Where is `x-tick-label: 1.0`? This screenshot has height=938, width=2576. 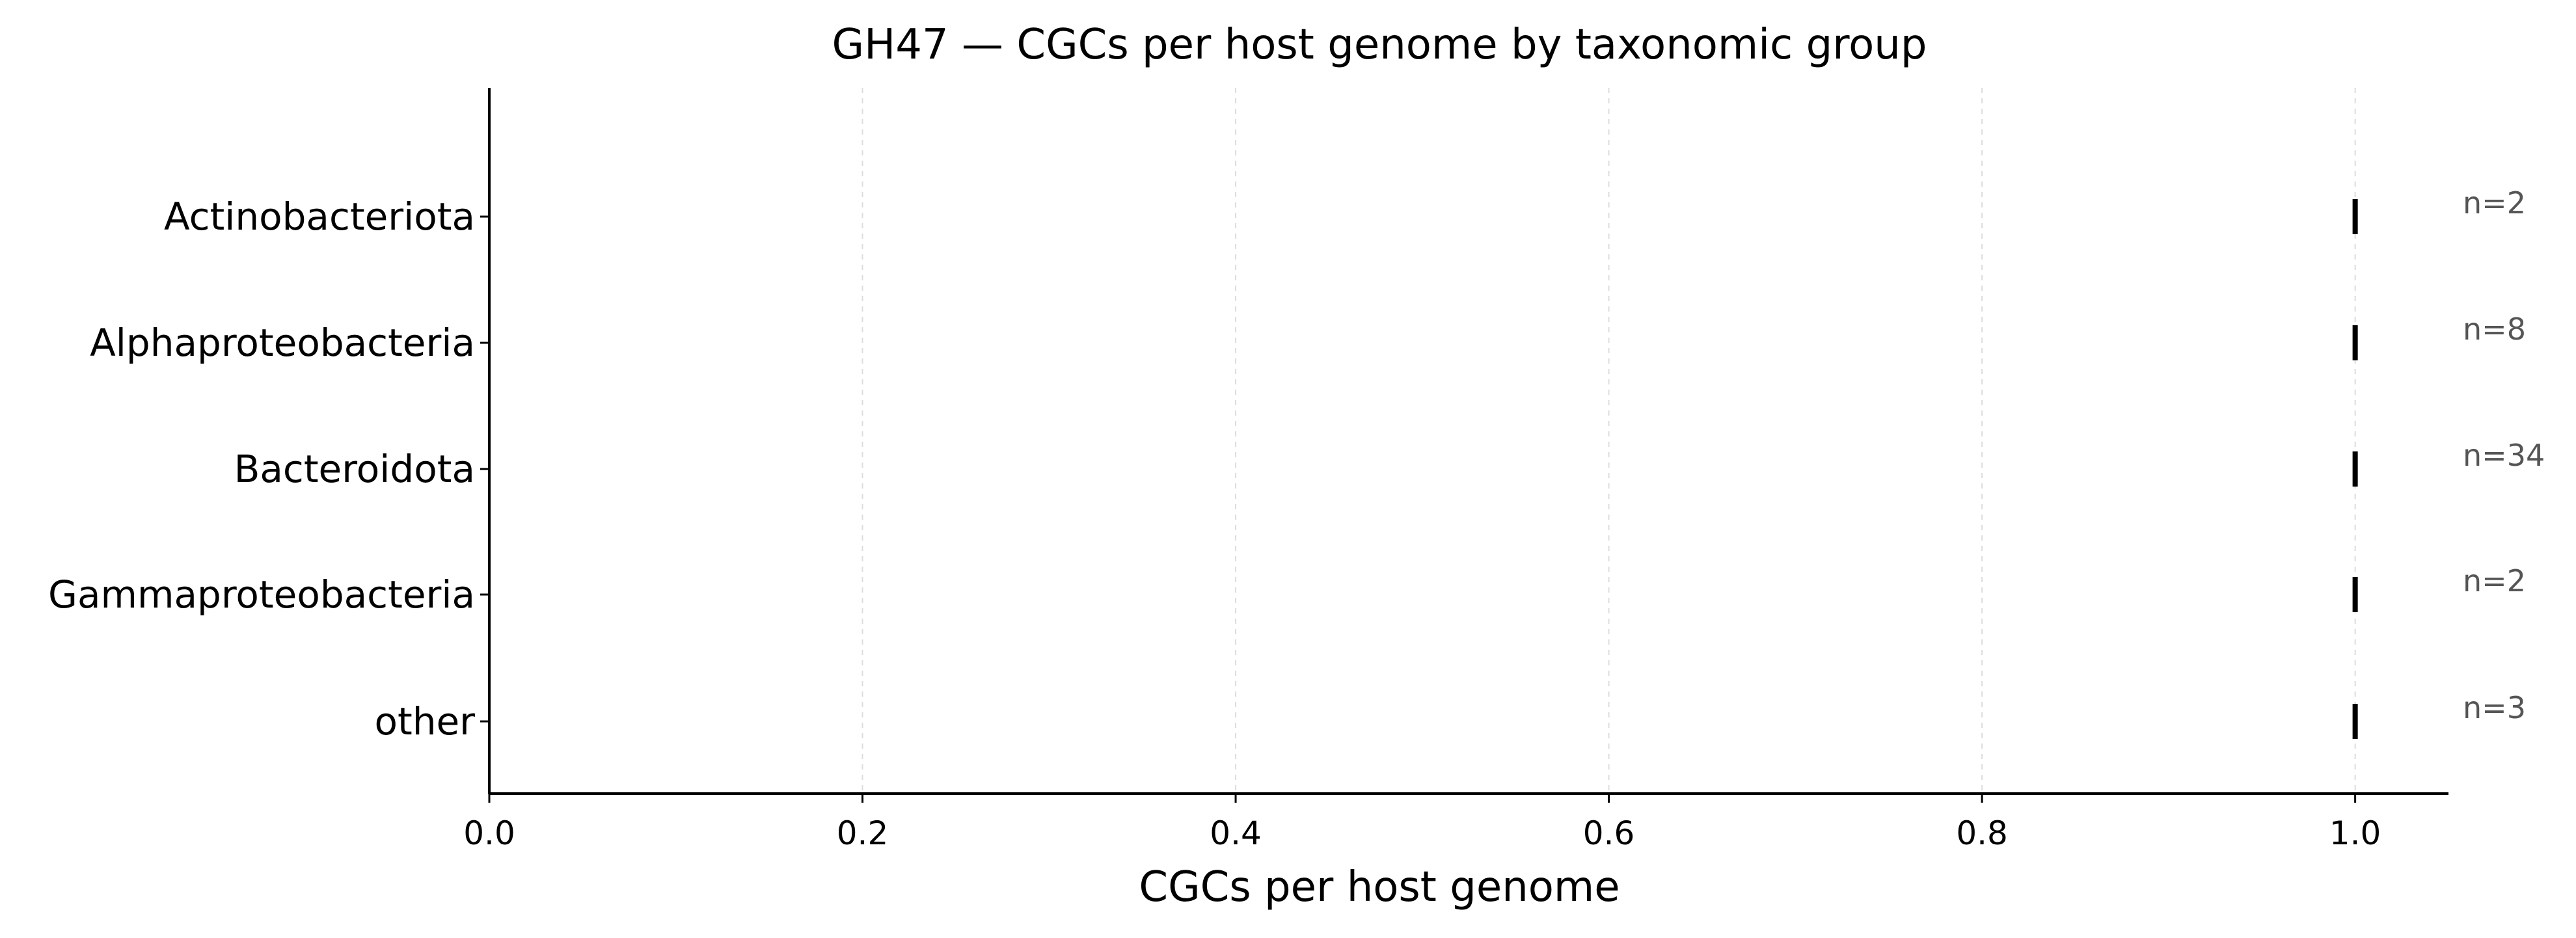 x-tick-label: 1.0 is located at coordinates (2355, 833).